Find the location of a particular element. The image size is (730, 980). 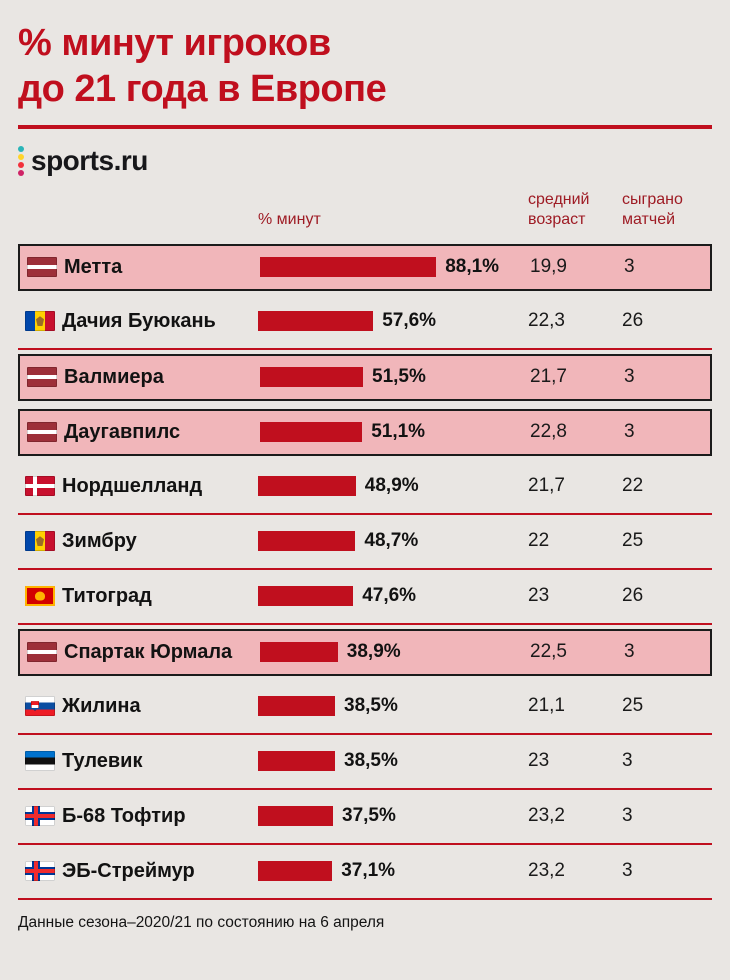

matches-played: 25 is located at coordinates (633, 541).